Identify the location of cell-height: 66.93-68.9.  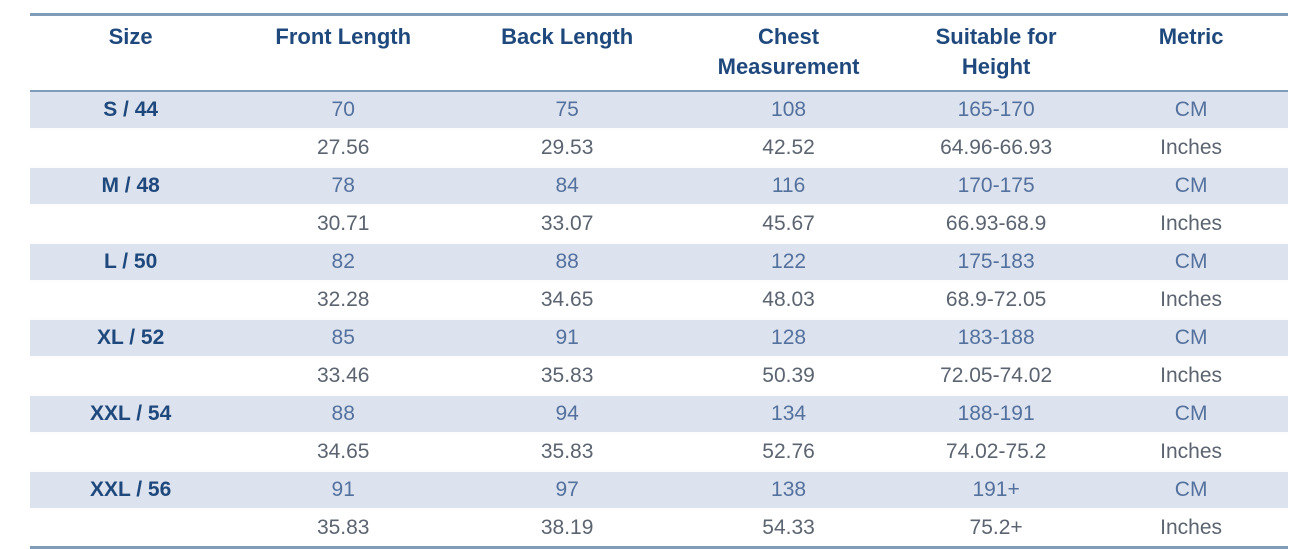
(996, 224).